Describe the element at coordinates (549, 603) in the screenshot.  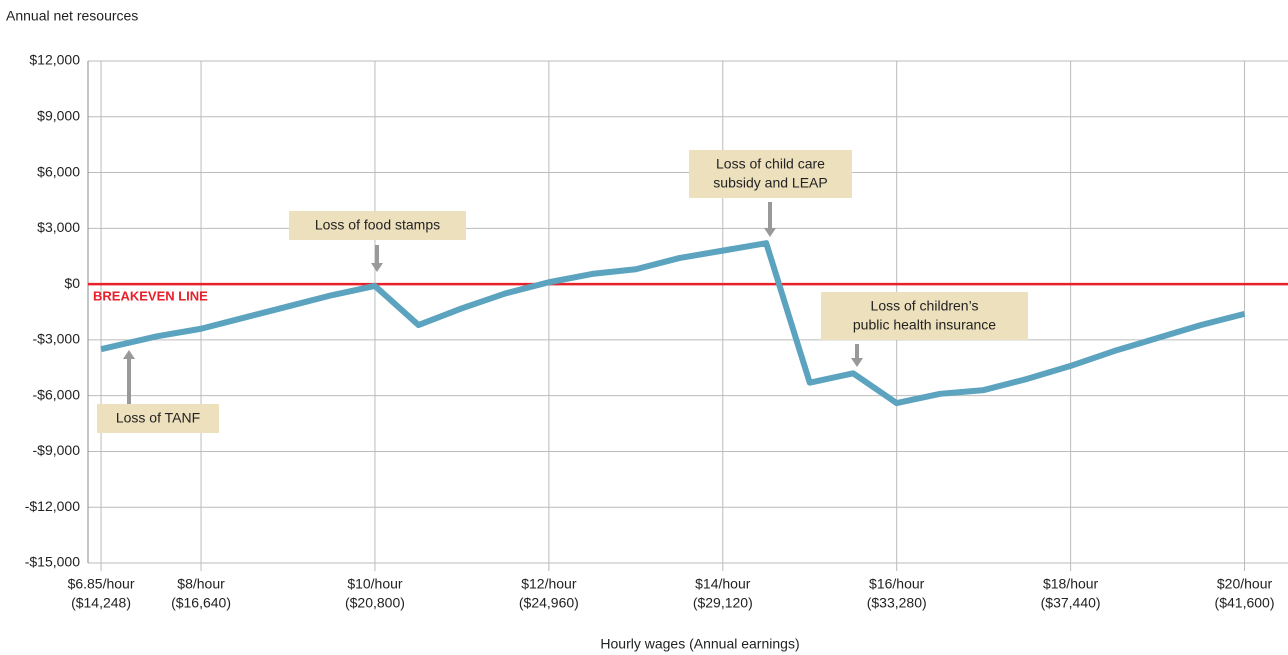
I see `x-tick-sublabel: ($24,960)` at that location.